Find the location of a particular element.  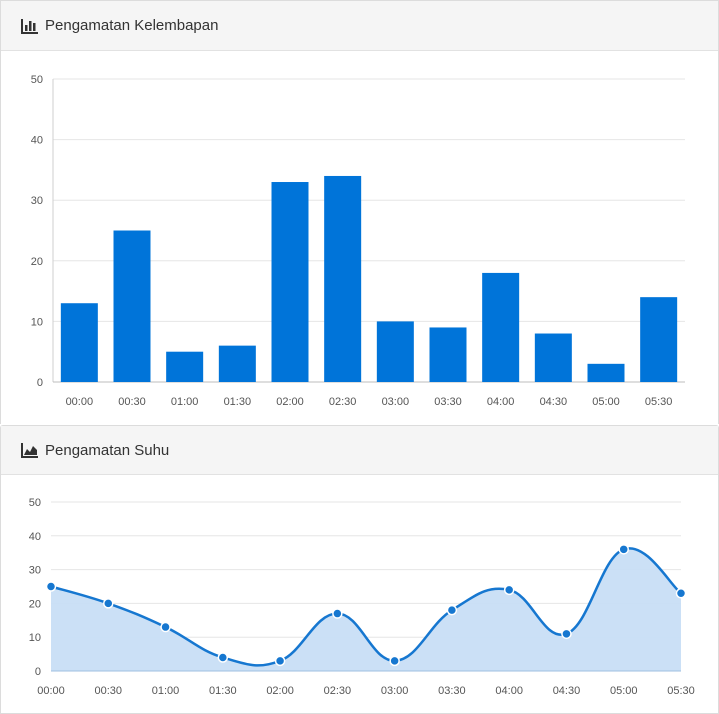

area-chart-icon is located at coordinates (30, 450).